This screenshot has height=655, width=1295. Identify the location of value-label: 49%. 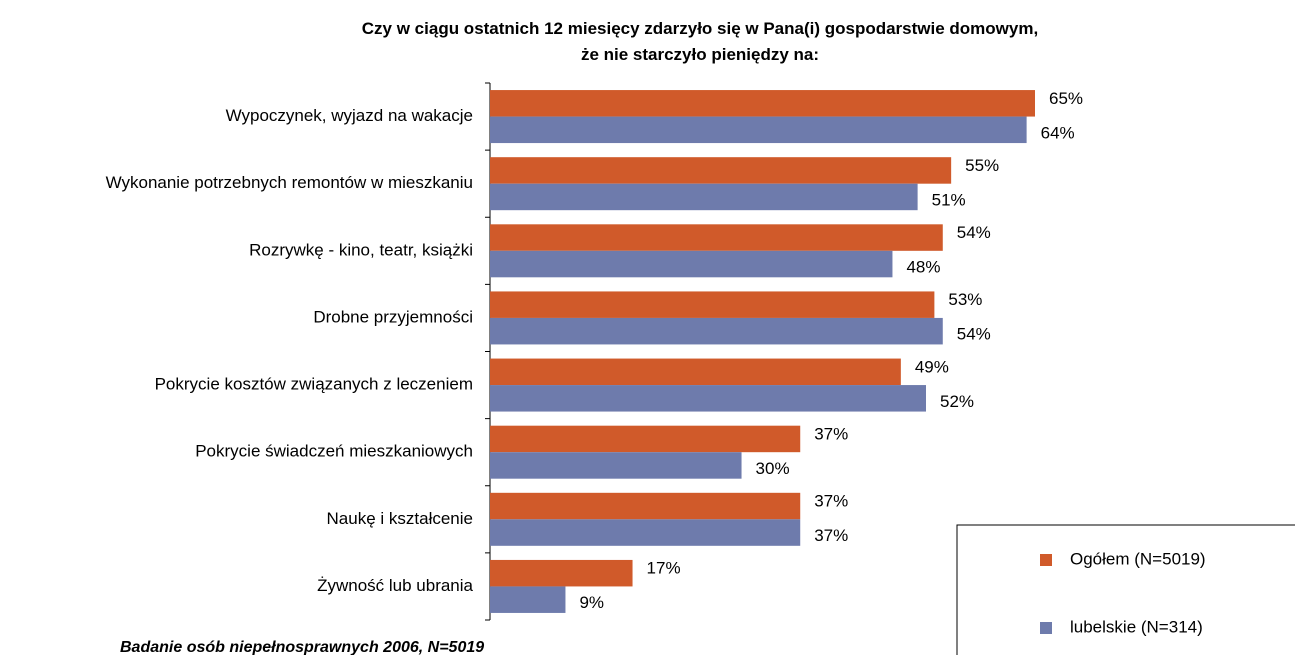
(932, 366).